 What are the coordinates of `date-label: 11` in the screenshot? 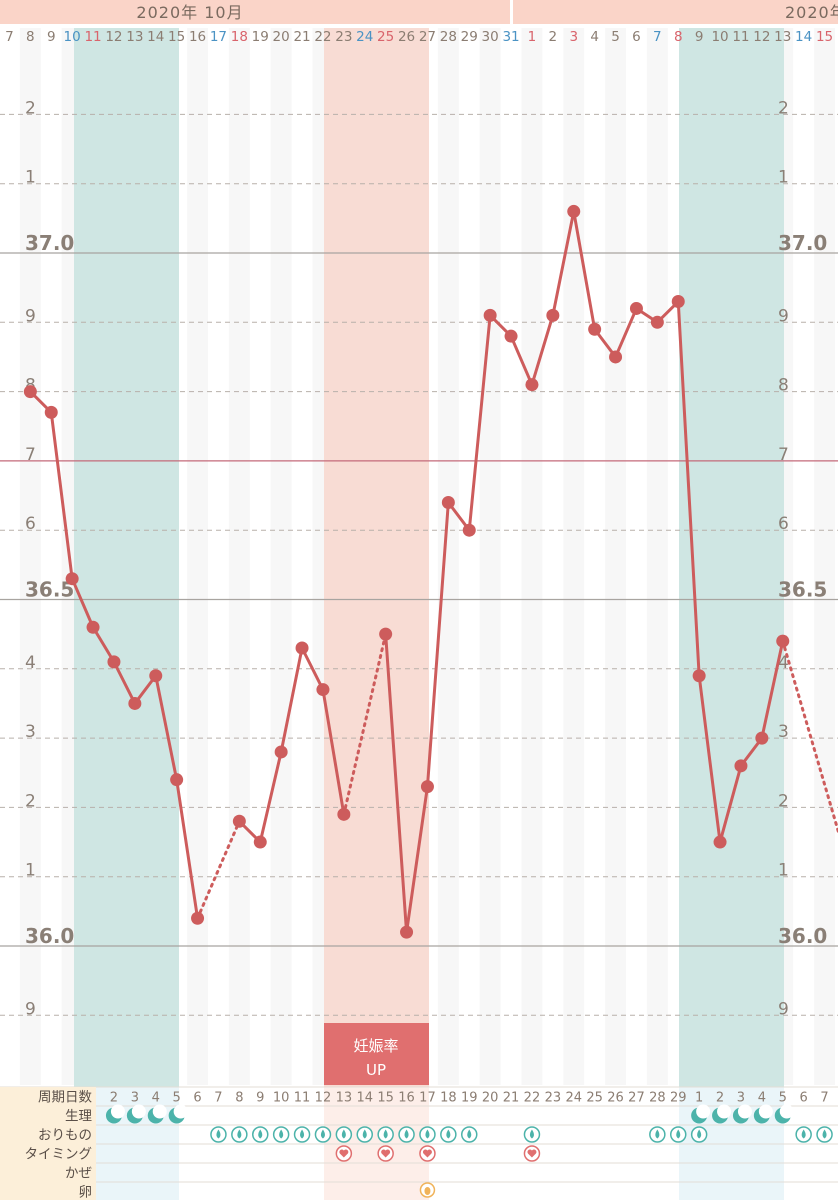 It's located at (92, 37).